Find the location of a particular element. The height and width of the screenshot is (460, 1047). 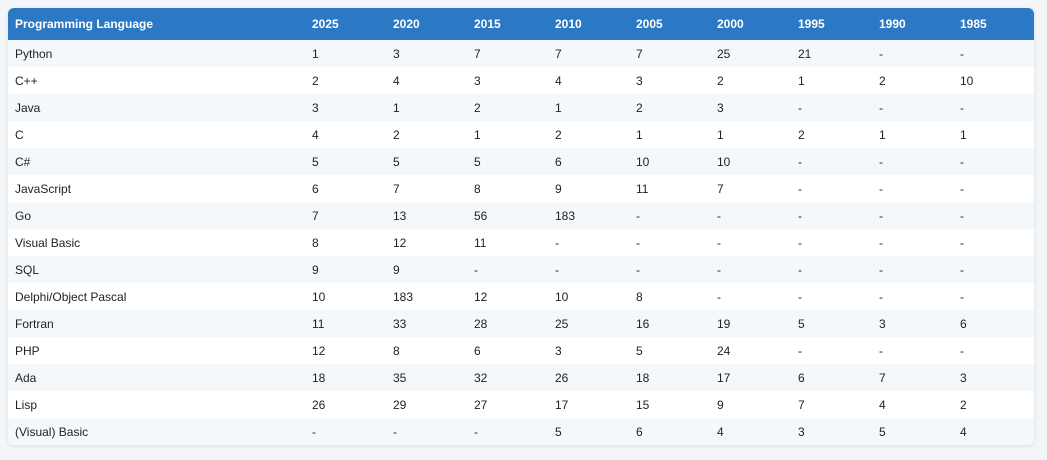

column-header-year-1995: 1995 is located at coordinates (811, 24).